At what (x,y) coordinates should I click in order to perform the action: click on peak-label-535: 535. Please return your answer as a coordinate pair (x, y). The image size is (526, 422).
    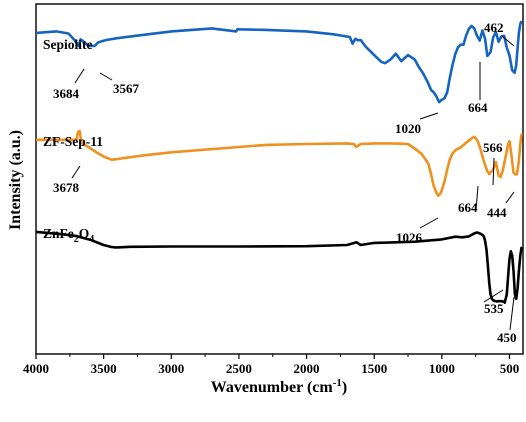
    Looking at the image, I should click on (494, 308).